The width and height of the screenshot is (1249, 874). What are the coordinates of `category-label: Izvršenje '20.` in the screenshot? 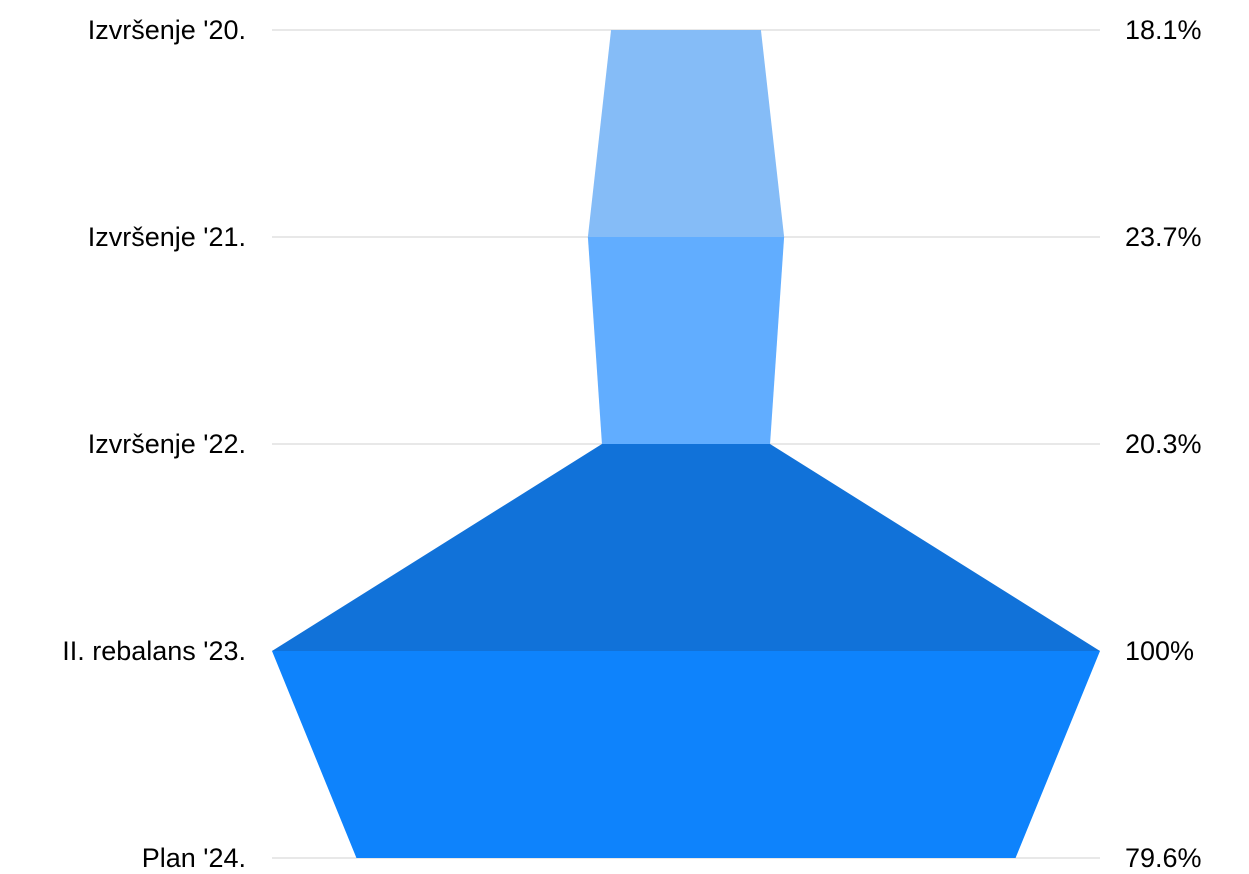 It's located at (167, 30).